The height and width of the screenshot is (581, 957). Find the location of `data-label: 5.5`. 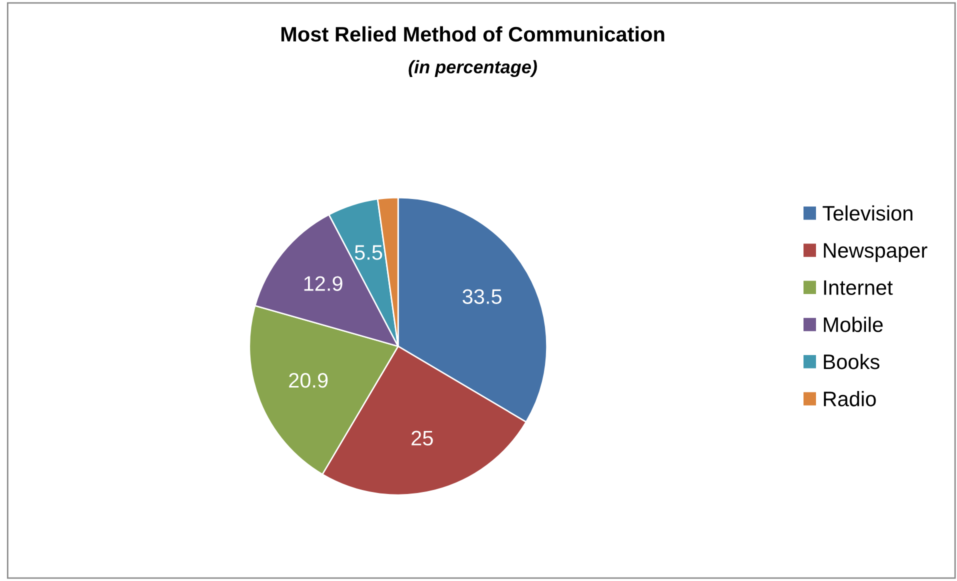

data-label: 5.5 is located at coordinates (368, 252).